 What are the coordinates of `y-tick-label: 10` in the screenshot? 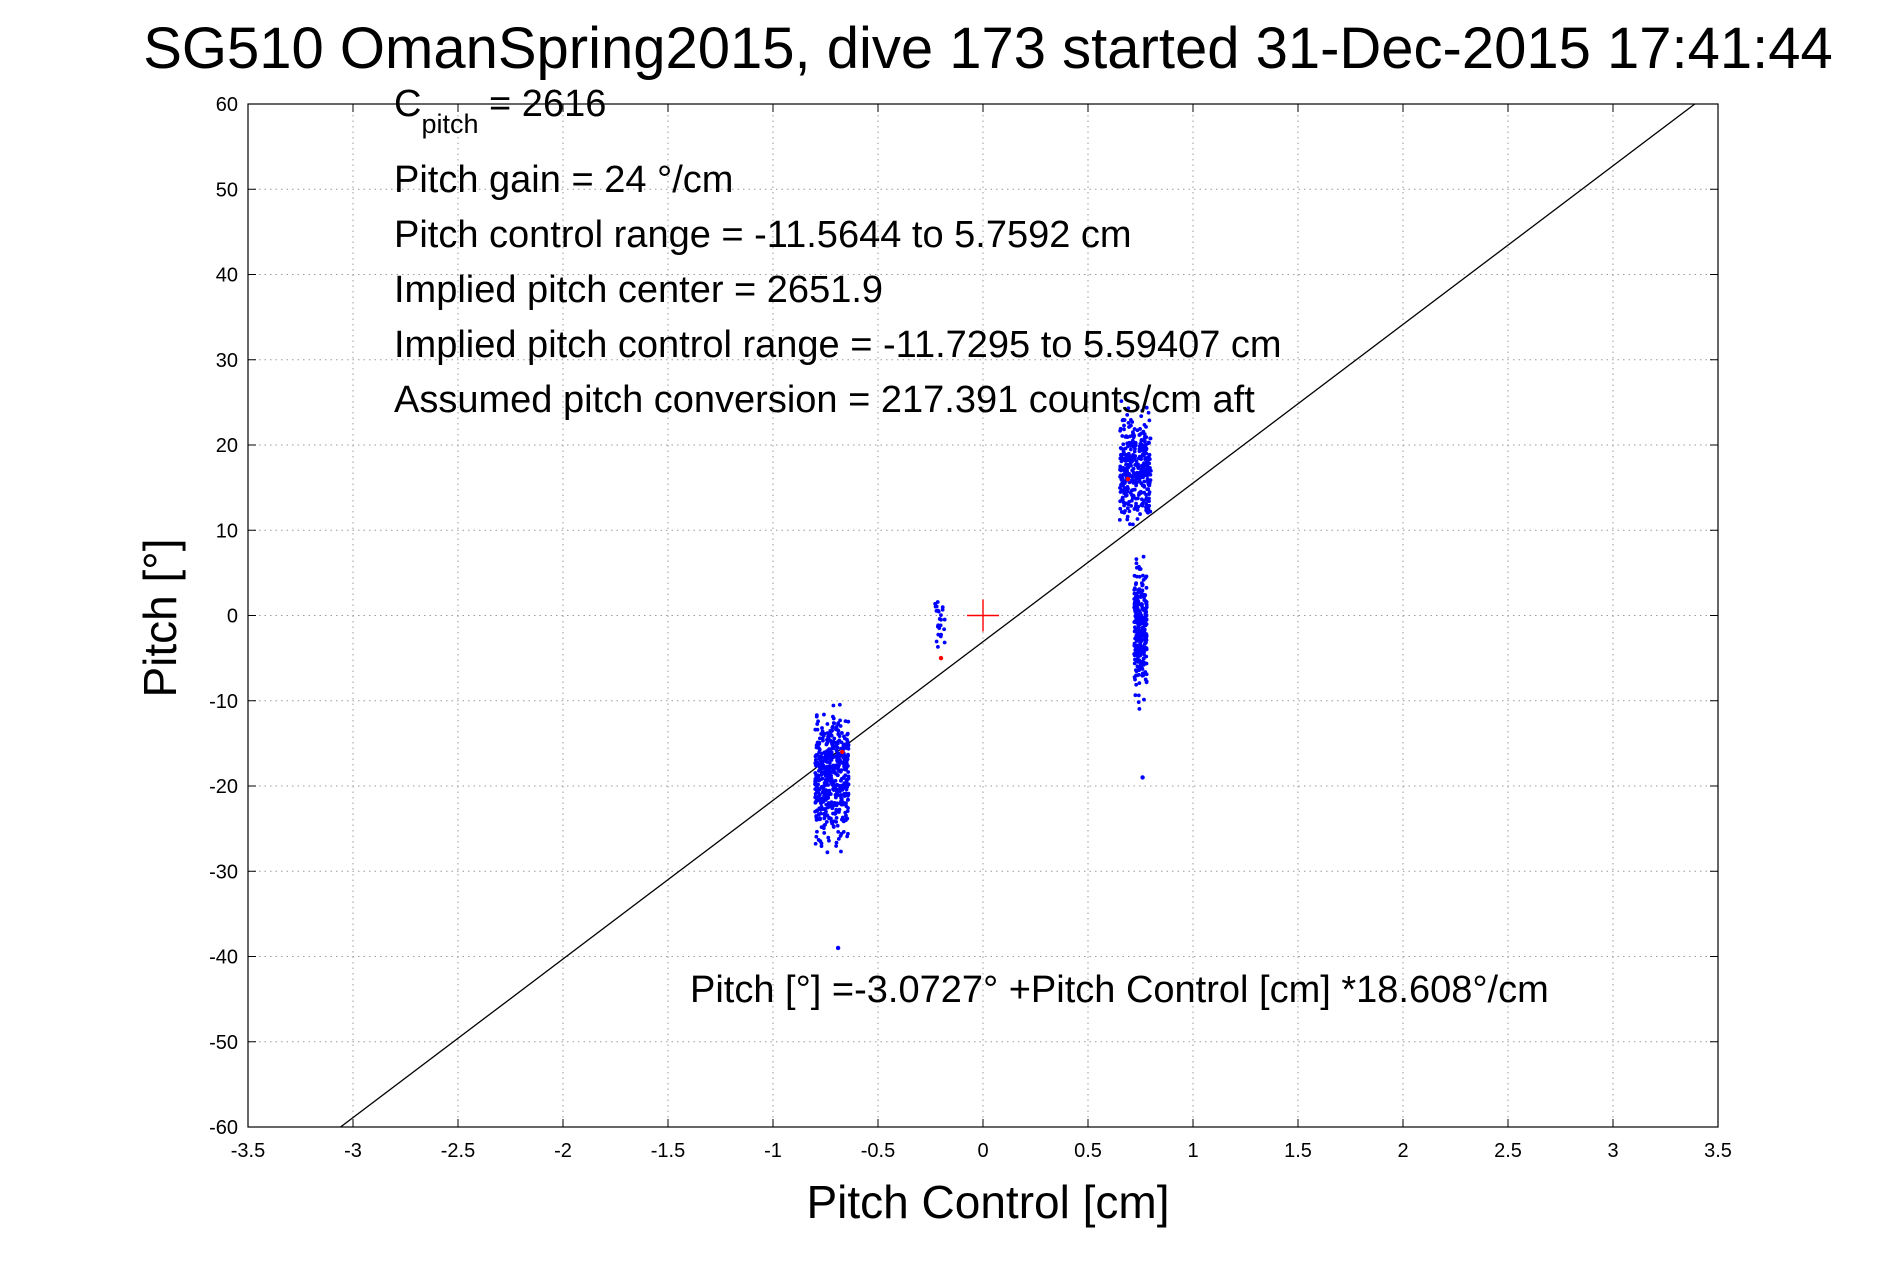 It's located at (227, 531).